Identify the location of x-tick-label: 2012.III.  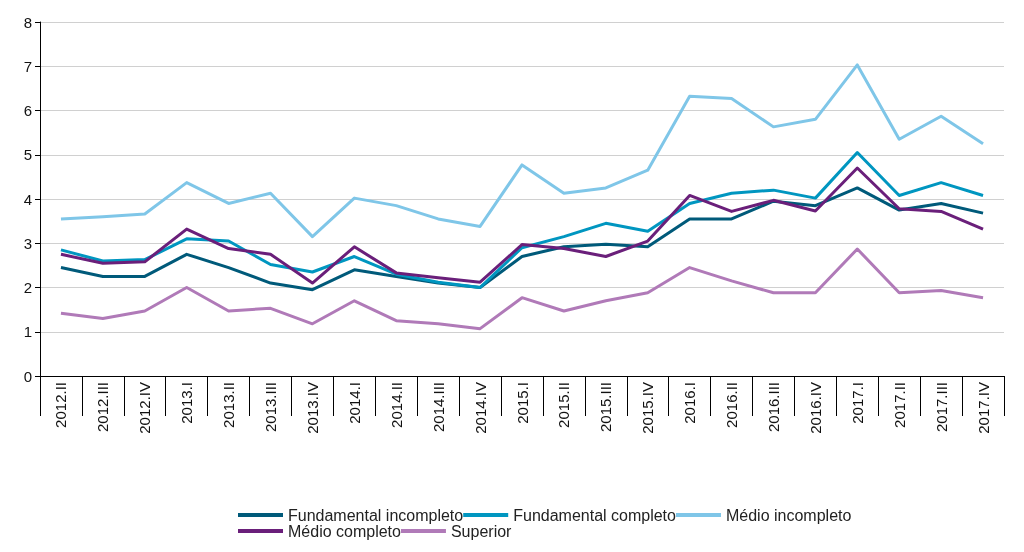
(103, 407).